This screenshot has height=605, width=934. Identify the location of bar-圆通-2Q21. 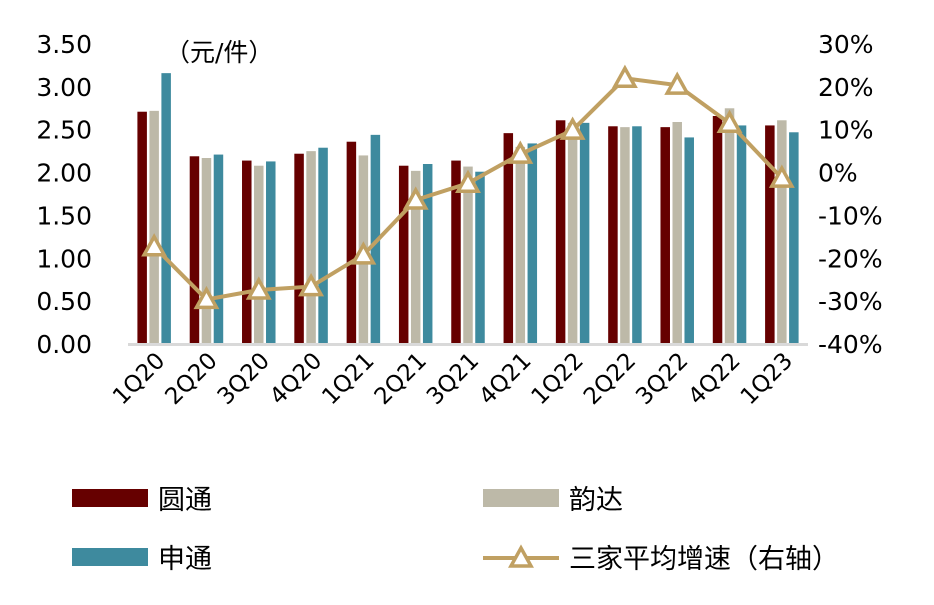
(403, 254).